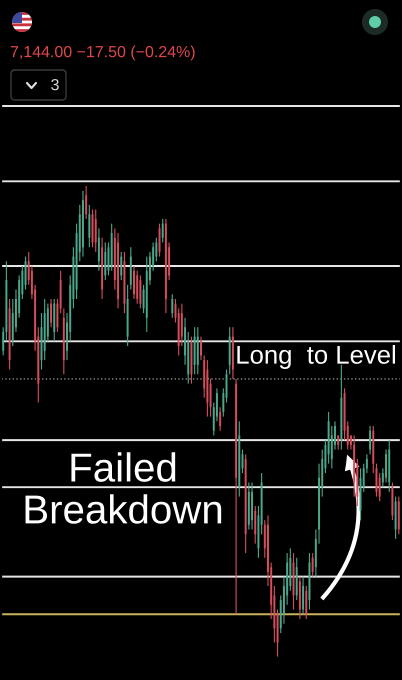 This screenshot has width=402, height=680. I want to click on chart-subtitle: 7,144.00 −17.50 (−0.24%), so click(102, 53).